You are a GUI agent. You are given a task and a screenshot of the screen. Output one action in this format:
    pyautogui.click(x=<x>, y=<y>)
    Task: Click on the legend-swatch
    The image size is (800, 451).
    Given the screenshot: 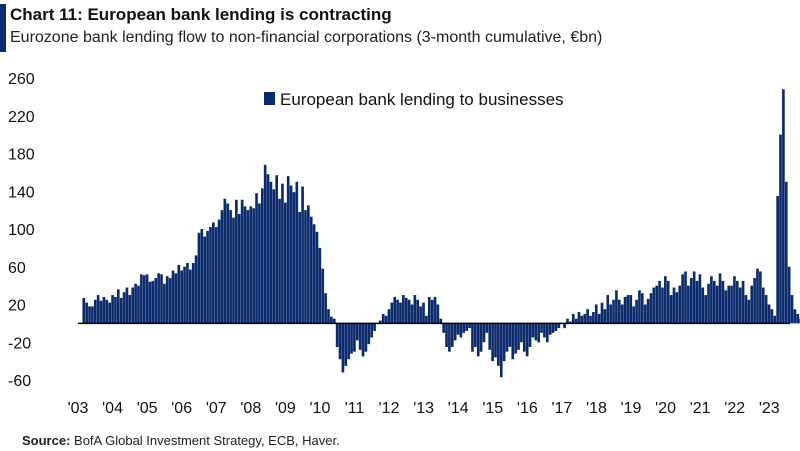 What is the action you would take?
    pyautogui.click(x=269, y=98)
    